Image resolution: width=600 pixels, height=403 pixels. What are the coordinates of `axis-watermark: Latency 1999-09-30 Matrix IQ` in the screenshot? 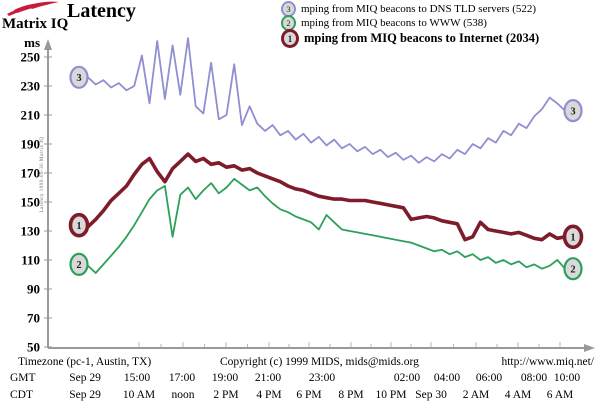 It's located at (42, 174).